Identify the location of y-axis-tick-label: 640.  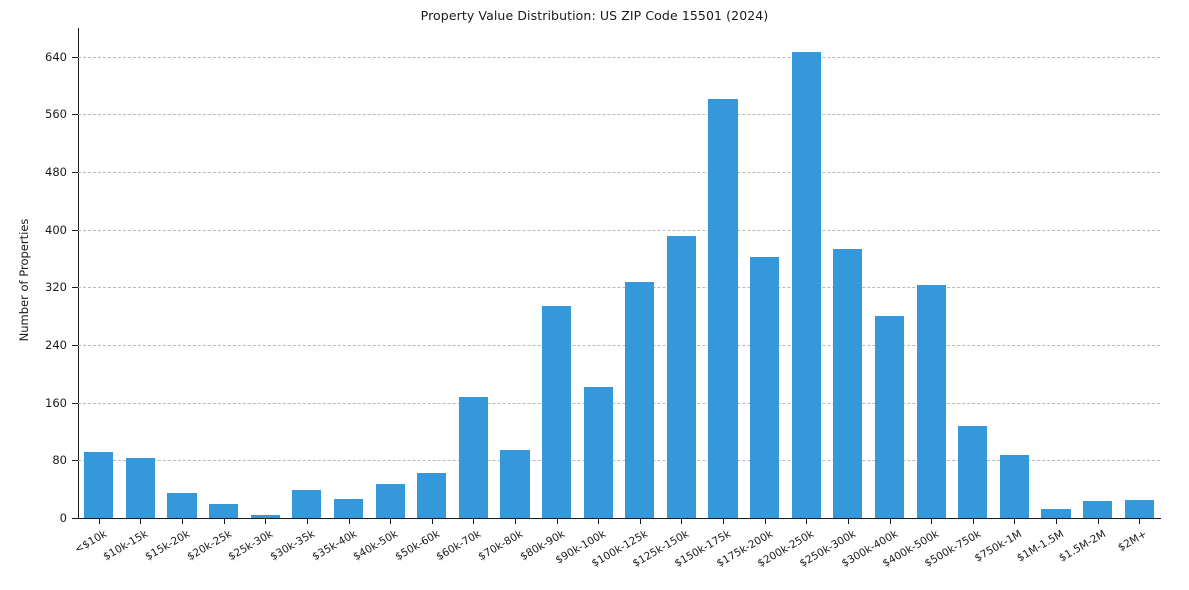
(56, 56).